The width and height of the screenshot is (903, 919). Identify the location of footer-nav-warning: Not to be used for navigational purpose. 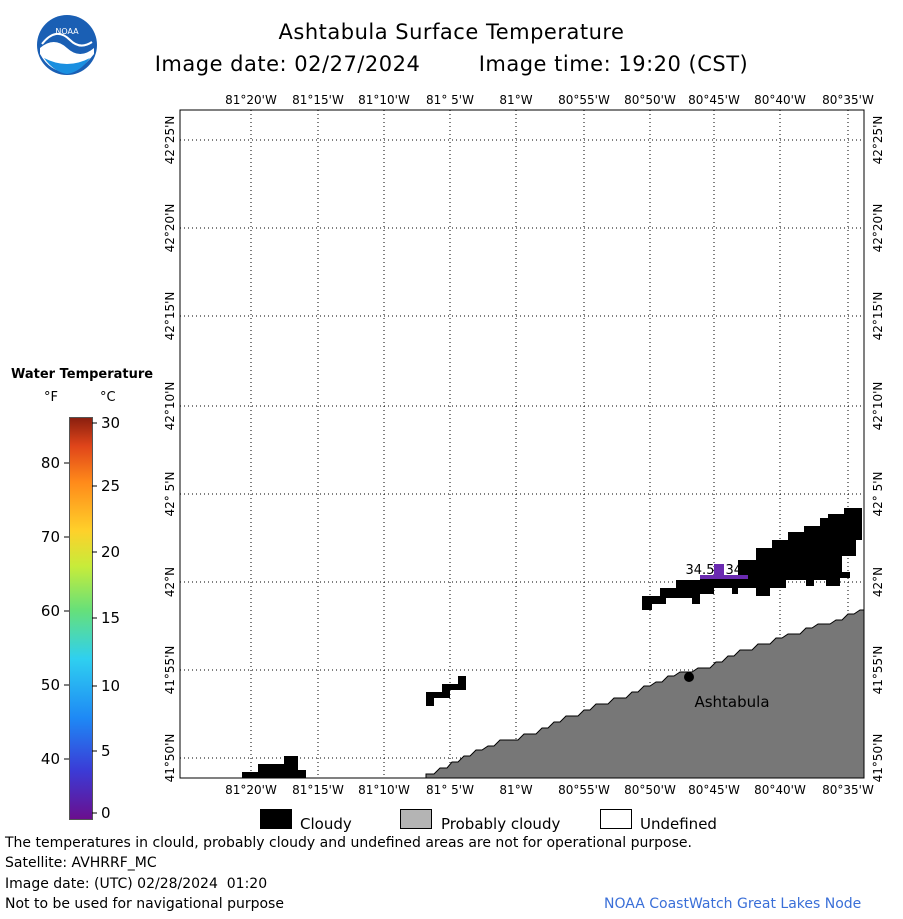
(144, 904).